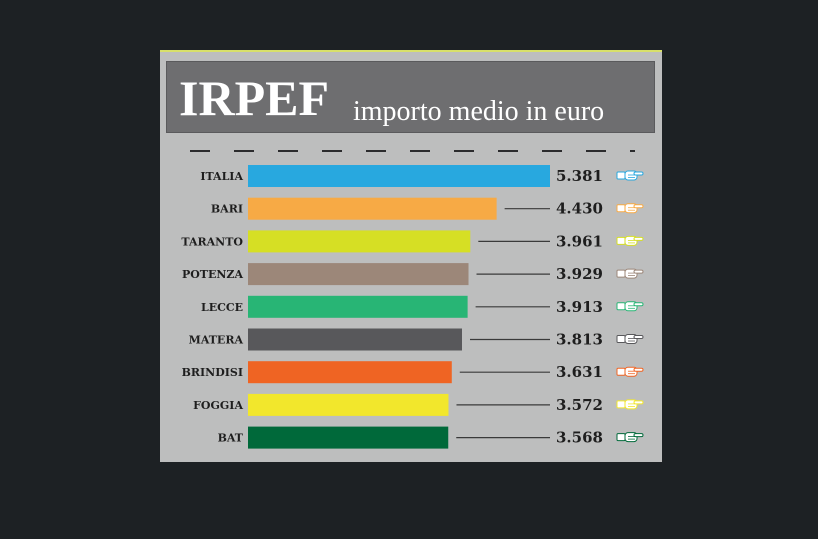 The image size is (818, 539). I want to click on dashed-divider, so click(412, 151).